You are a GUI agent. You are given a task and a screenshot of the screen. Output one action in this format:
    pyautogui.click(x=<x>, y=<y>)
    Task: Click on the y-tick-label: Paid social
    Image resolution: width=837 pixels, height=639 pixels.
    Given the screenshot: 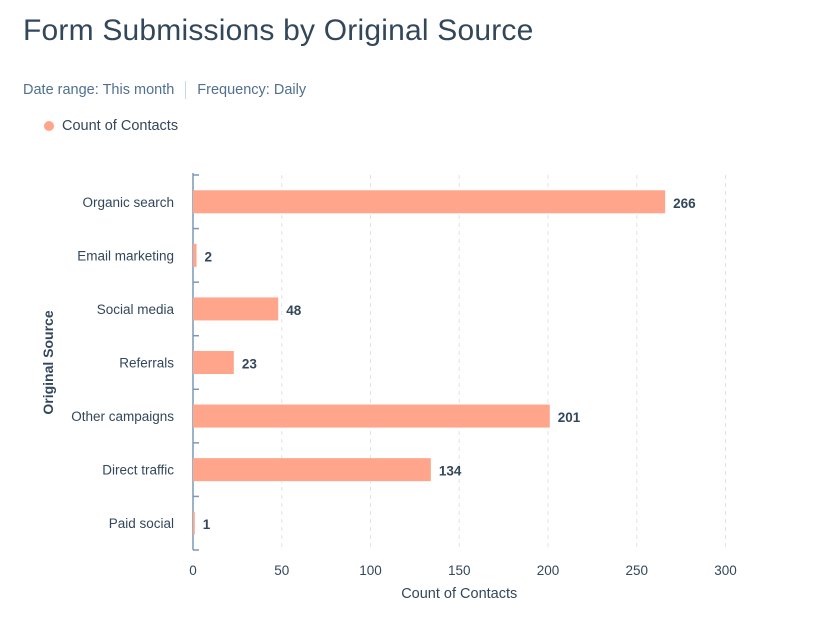 What is the action you would take?
    pyautogui.click(x=141, y=523)
    